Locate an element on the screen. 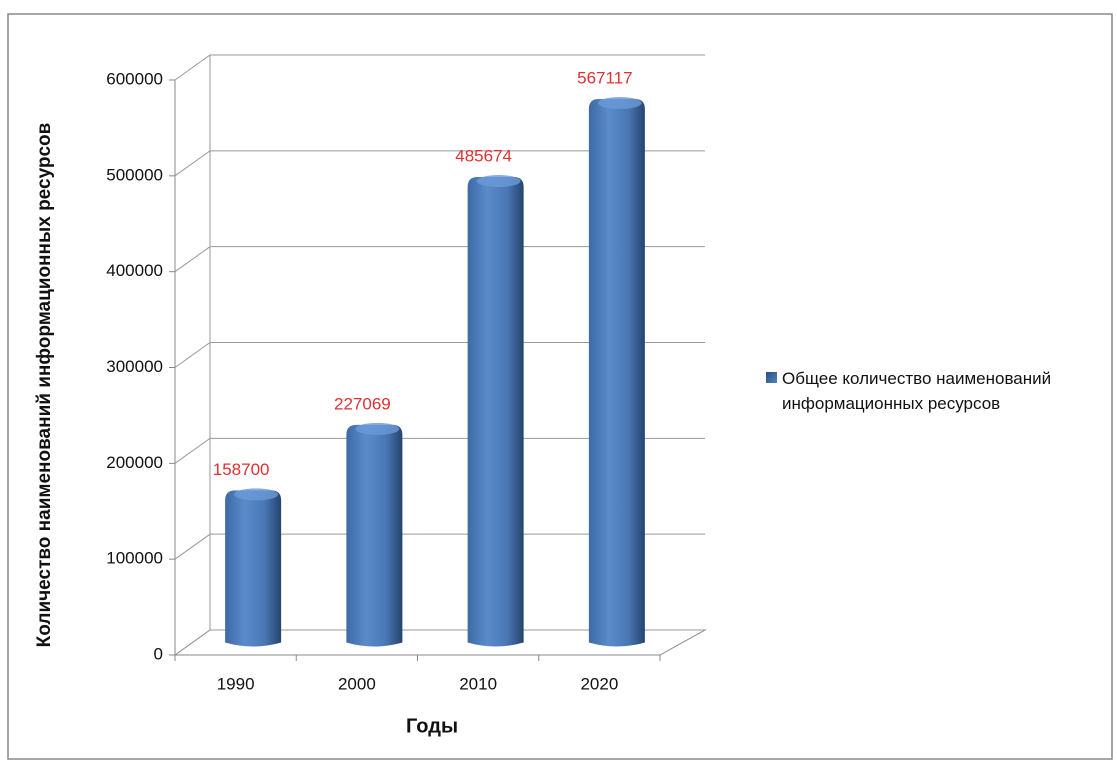 The height and width of the screenshot is (763, 1117). x-axis-label: Годы is located at coordinates (432, 726).